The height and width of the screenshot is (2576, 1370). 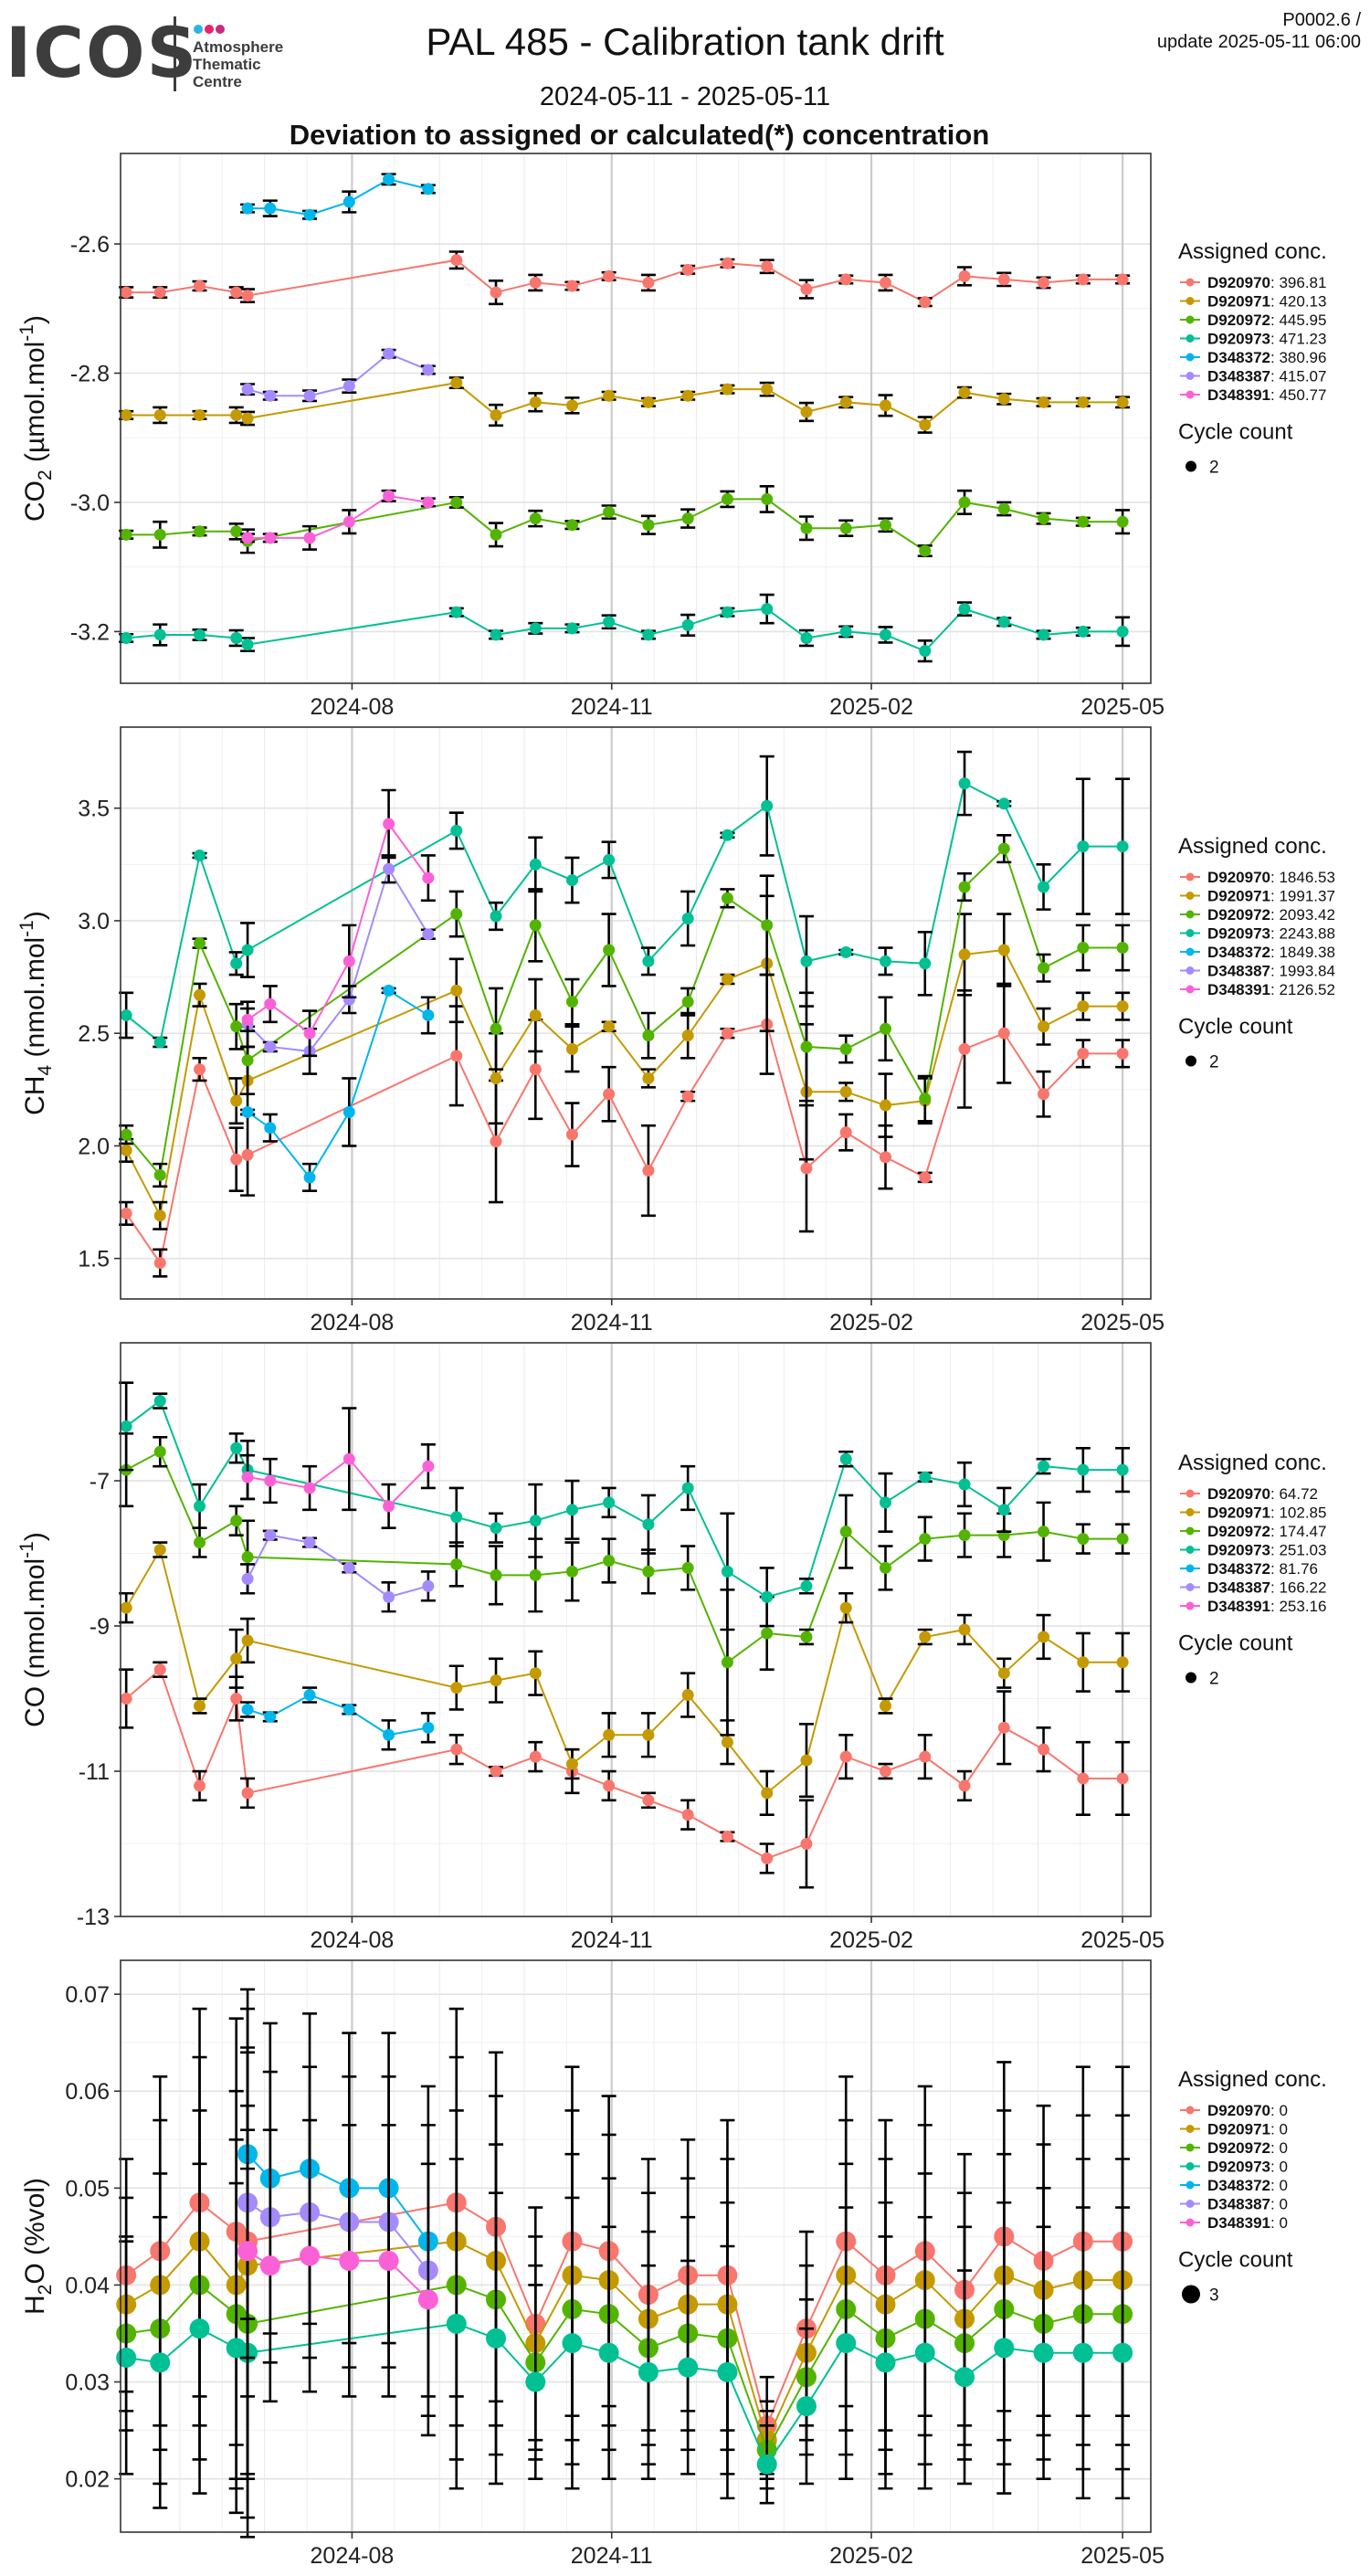 What do you see at coordinates (90, 632) in the screenshot?
I see `y-tick-label: -3.2` at bounding box center [90, 632].